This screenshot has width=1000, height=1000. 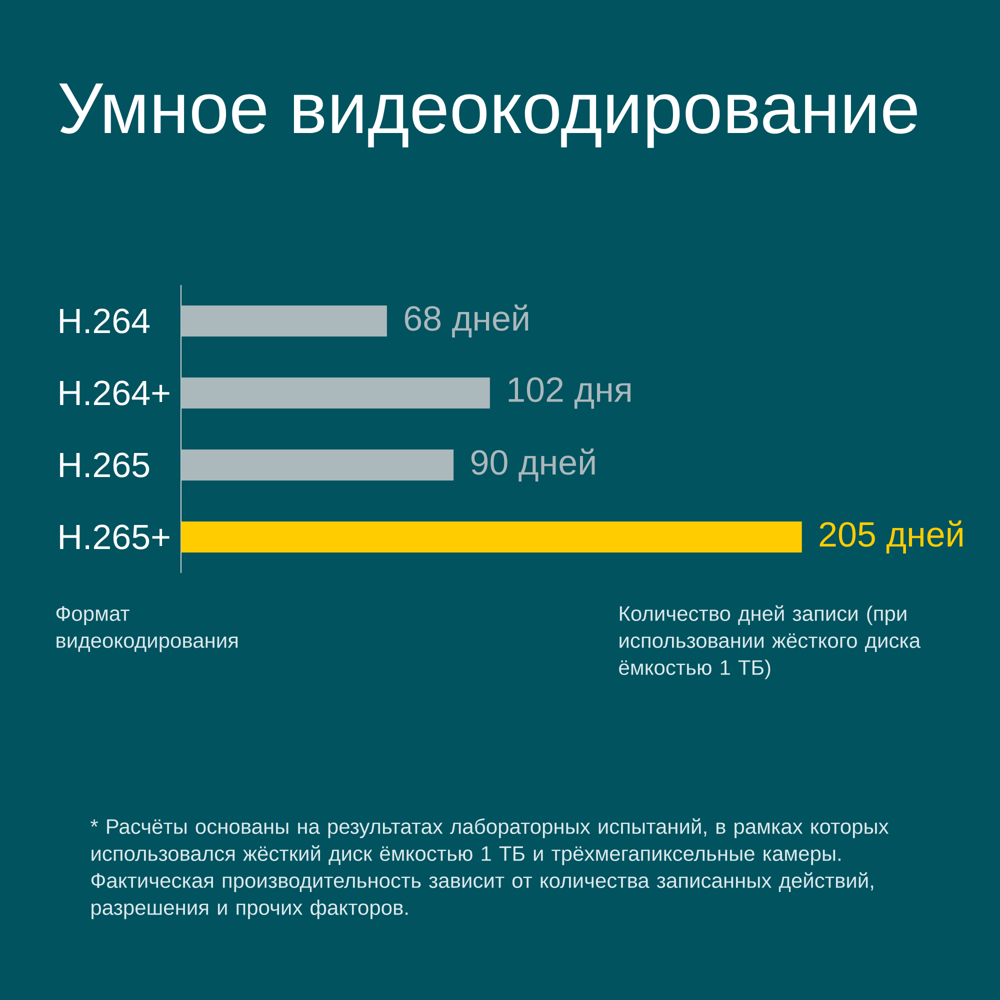 What do you see at coordinates (569, 393) in the screenshot?
I see `data-label: 102 дня` at bounding box center [569, 393].